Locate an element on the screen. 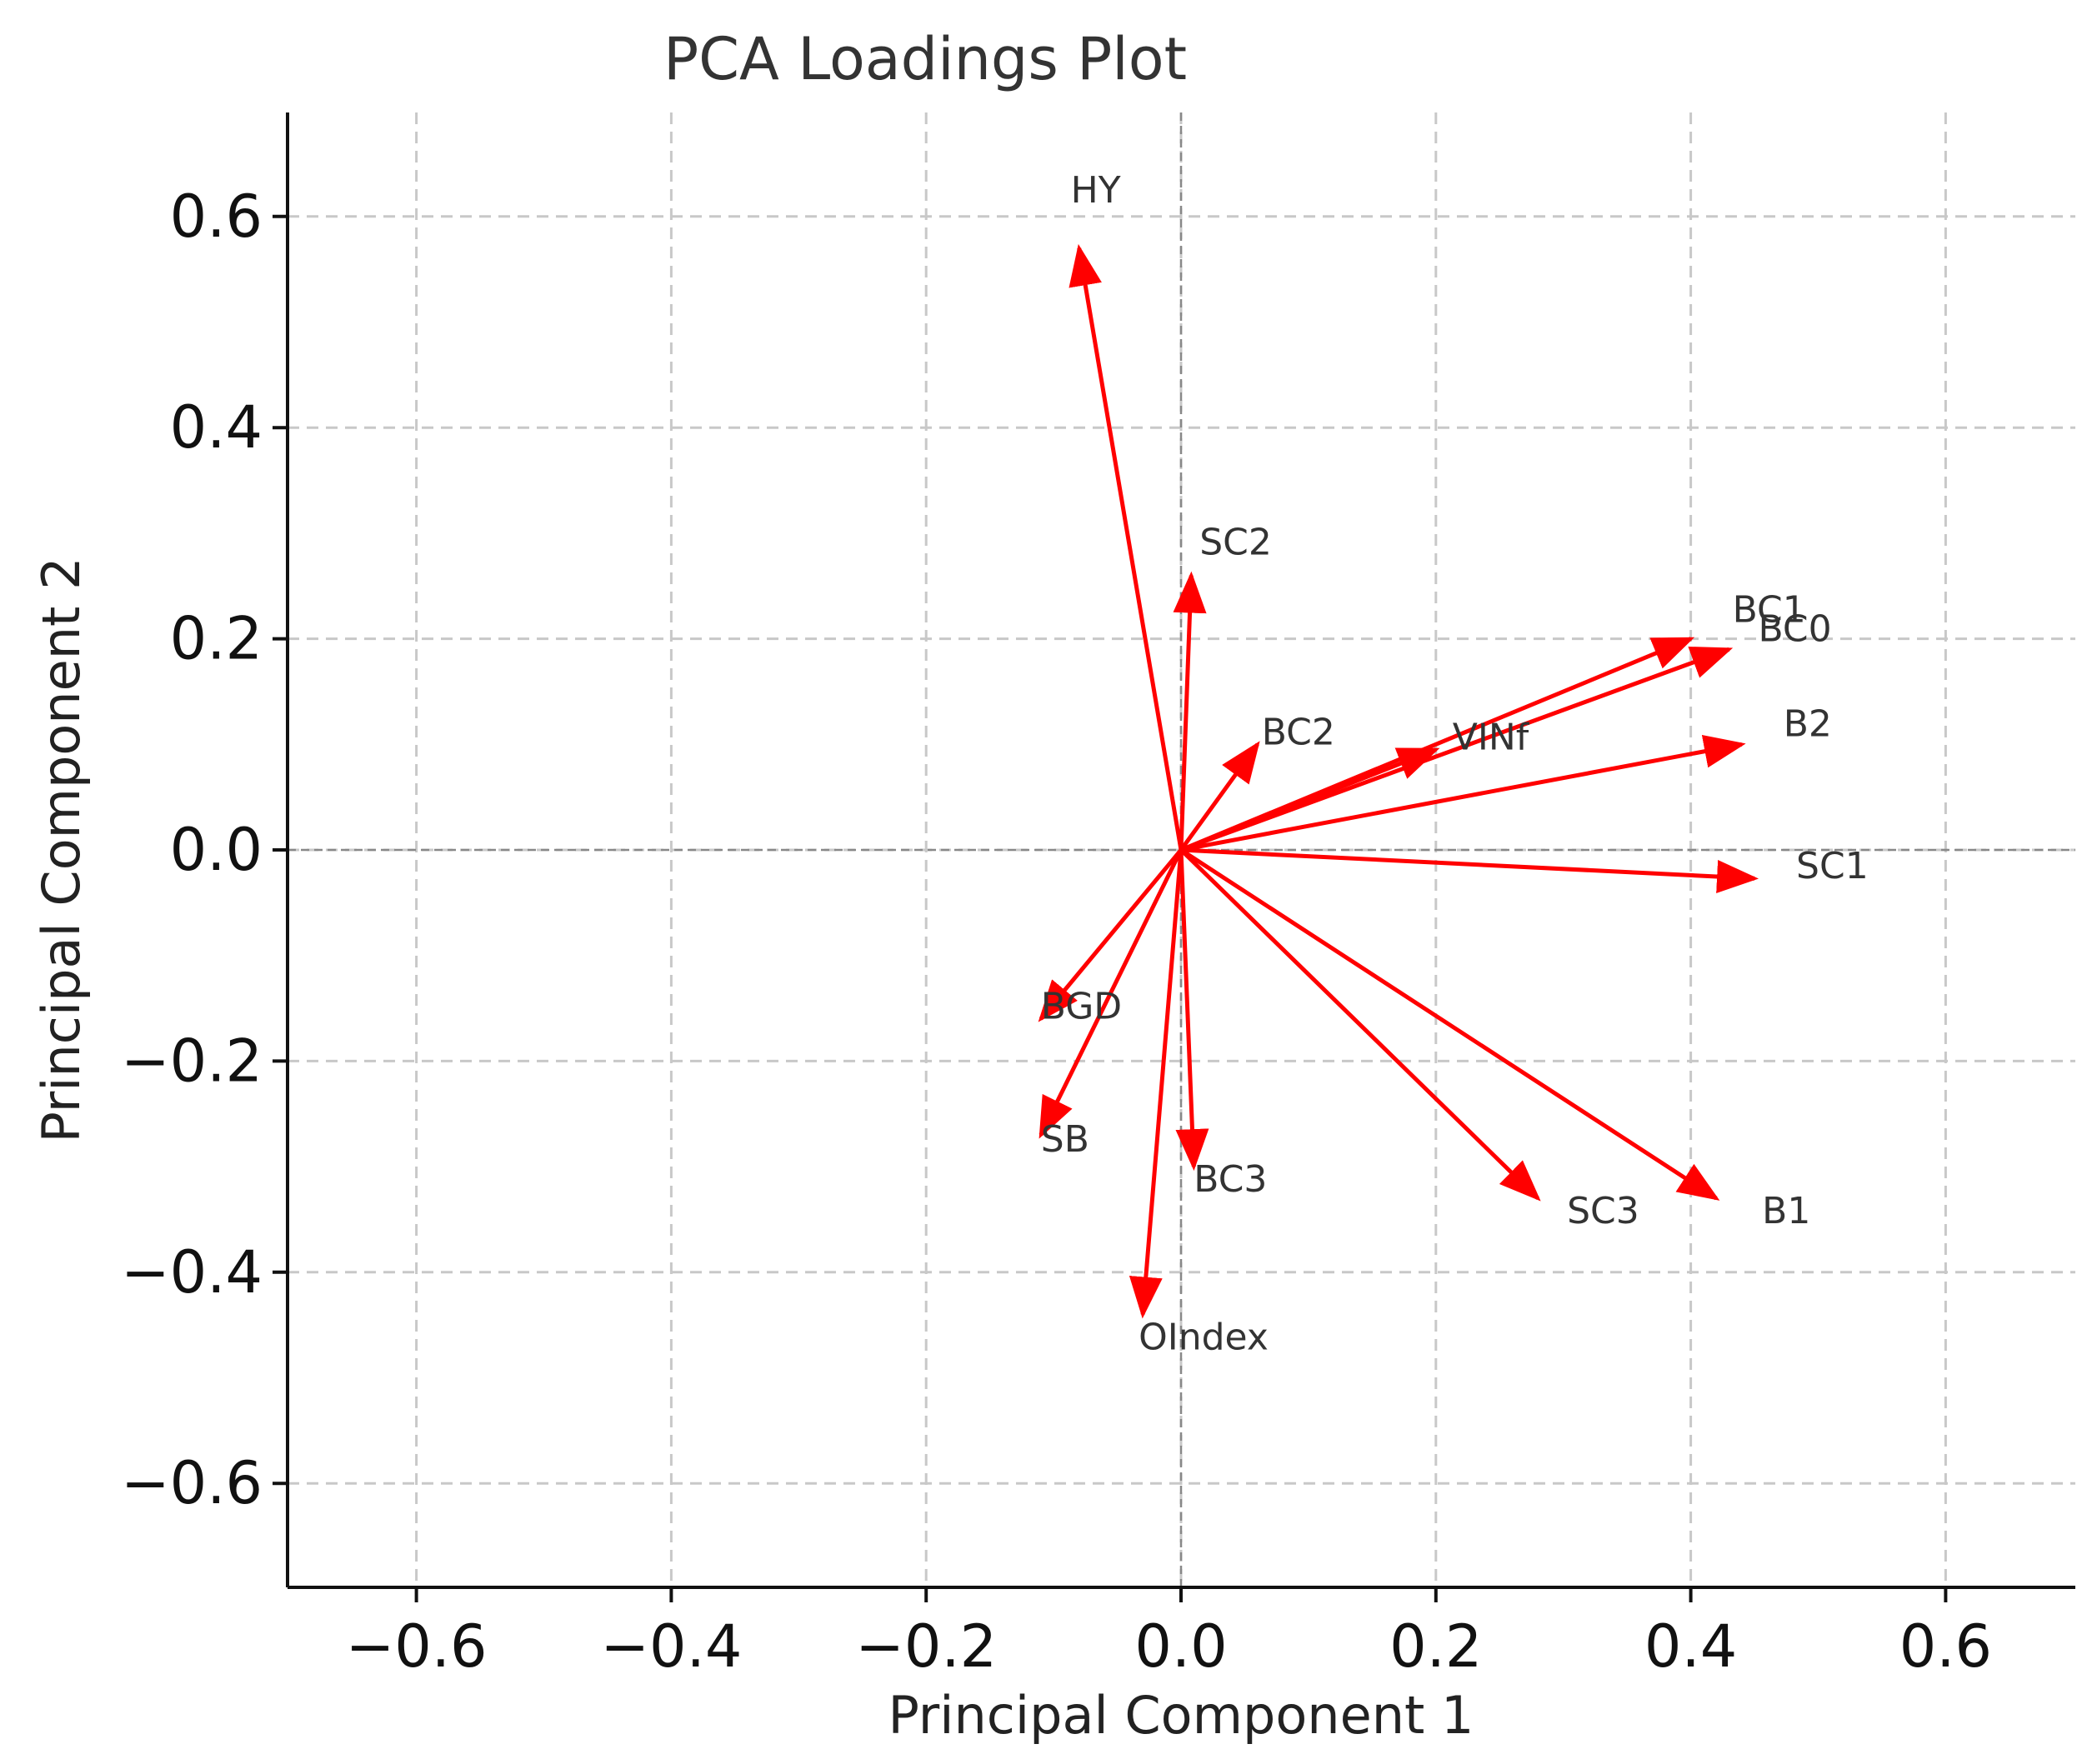 The height and width of the screenshot is (1764, 2092). loading-label-bc1: BC1 is located at coordinates (1769, 610).